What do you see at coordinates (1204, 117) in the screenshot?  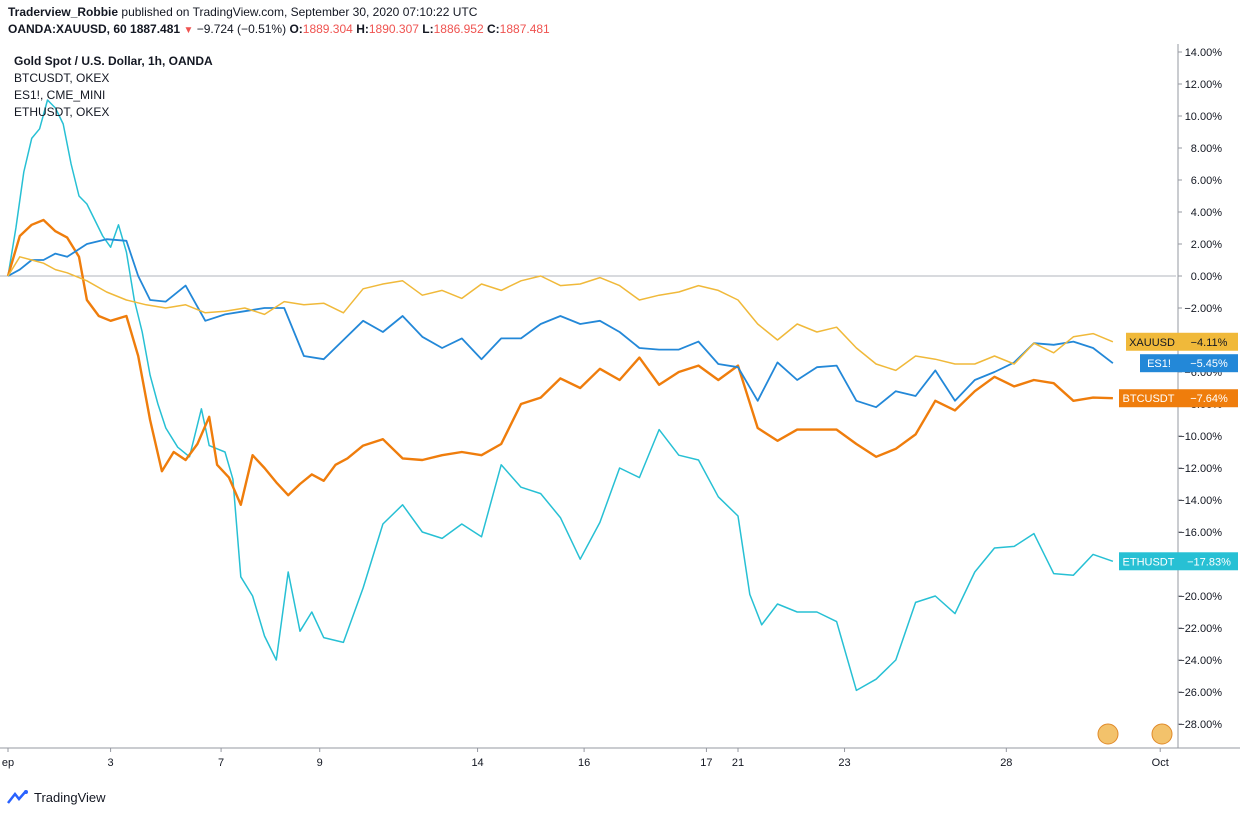 I see `y-tick-label: 10.00%` at bounding box center [1204, 117].